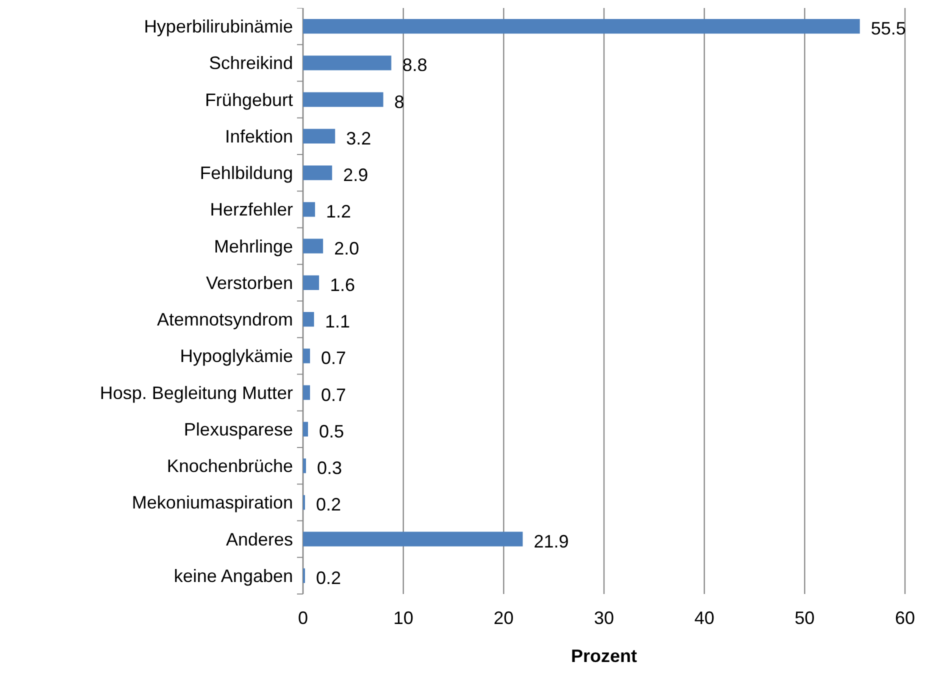  I want to click on y-tick-label: keine Angaben, so click(233, 576).